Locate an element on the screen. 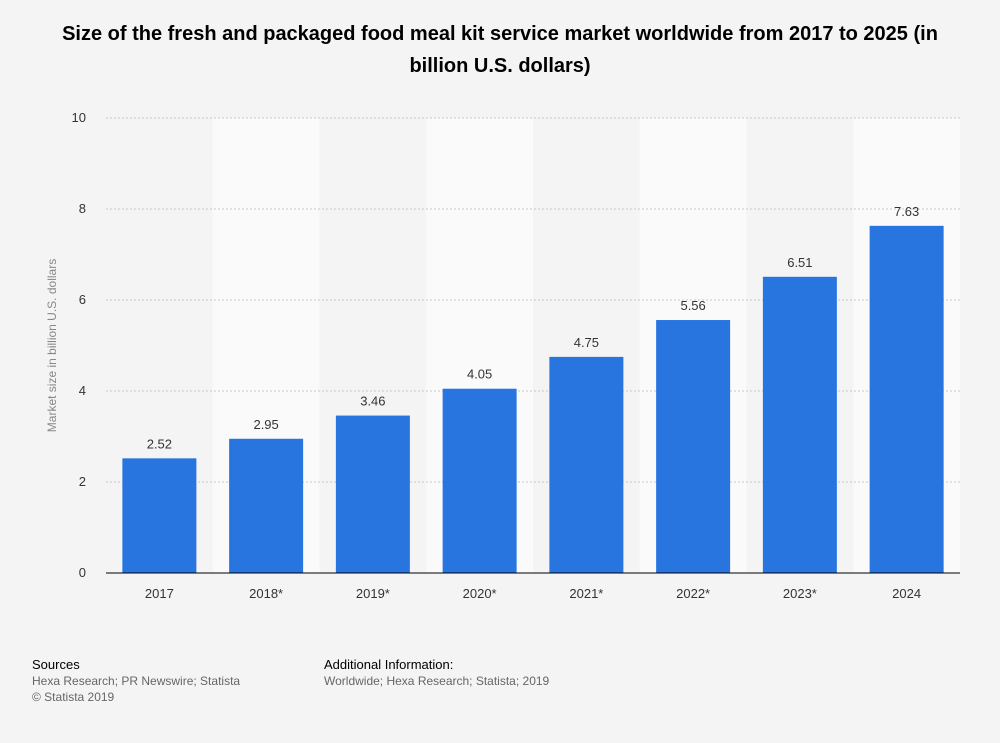  y-tick-label: 8 is located at coordinates (82, 208).